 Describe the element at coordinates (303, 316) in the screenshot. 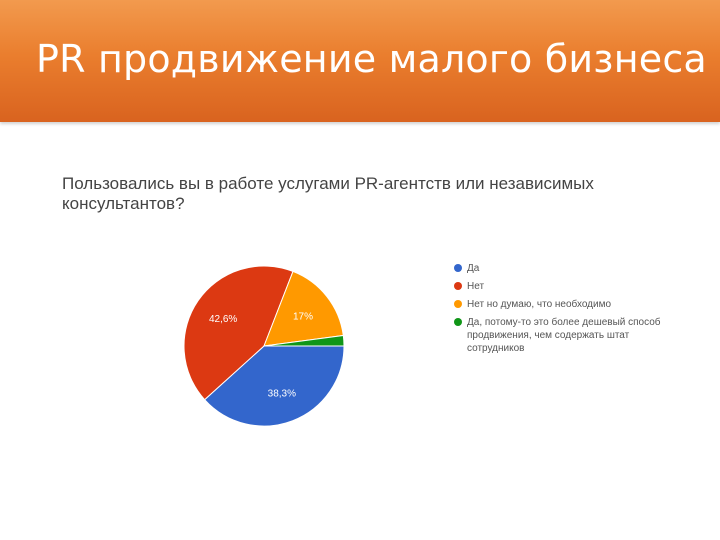

I see `slice-data-label: 17%` at that location.